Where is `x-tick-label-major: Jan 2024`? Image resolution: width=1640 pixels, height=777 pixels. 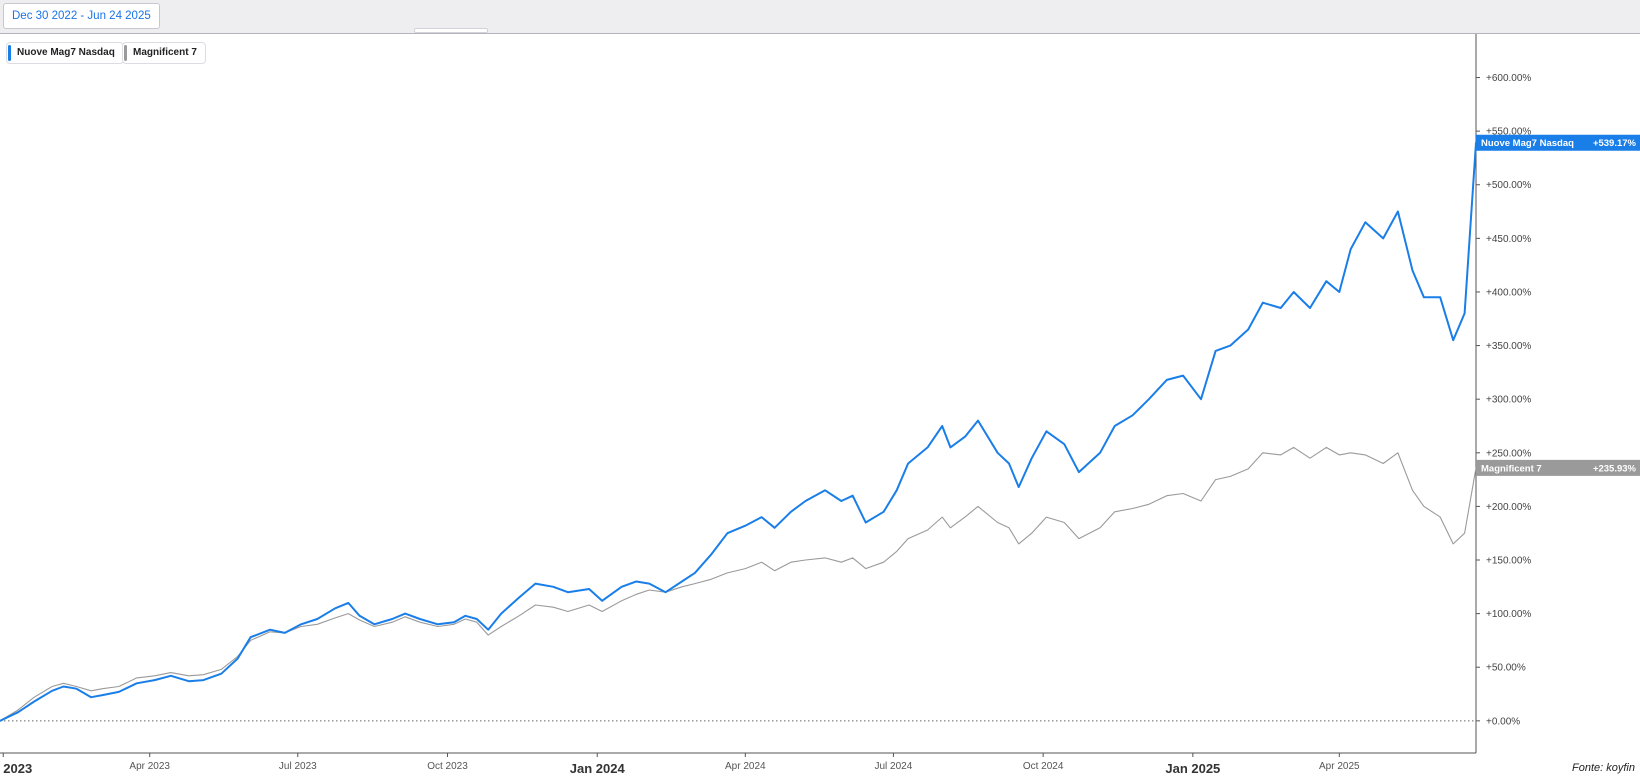 x-tick-label-major: Jan 2024 is located at coordinates (598, 768).